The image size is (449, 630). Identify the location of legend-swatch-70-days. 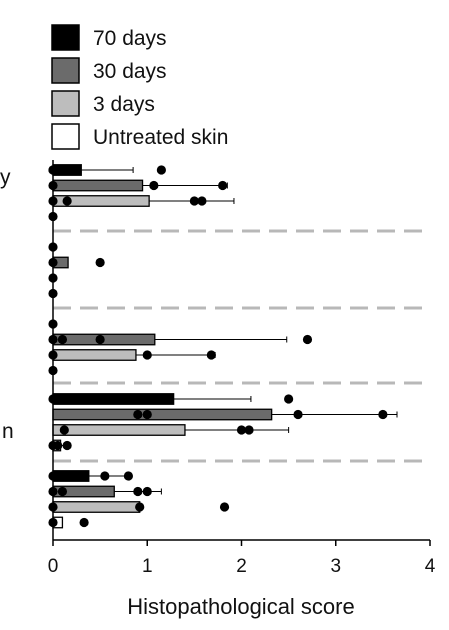
(65, 37).